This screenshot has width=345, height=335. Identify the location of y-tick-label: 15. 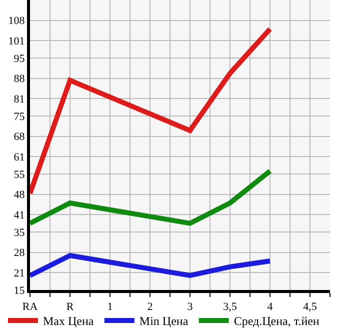
(20, 290).